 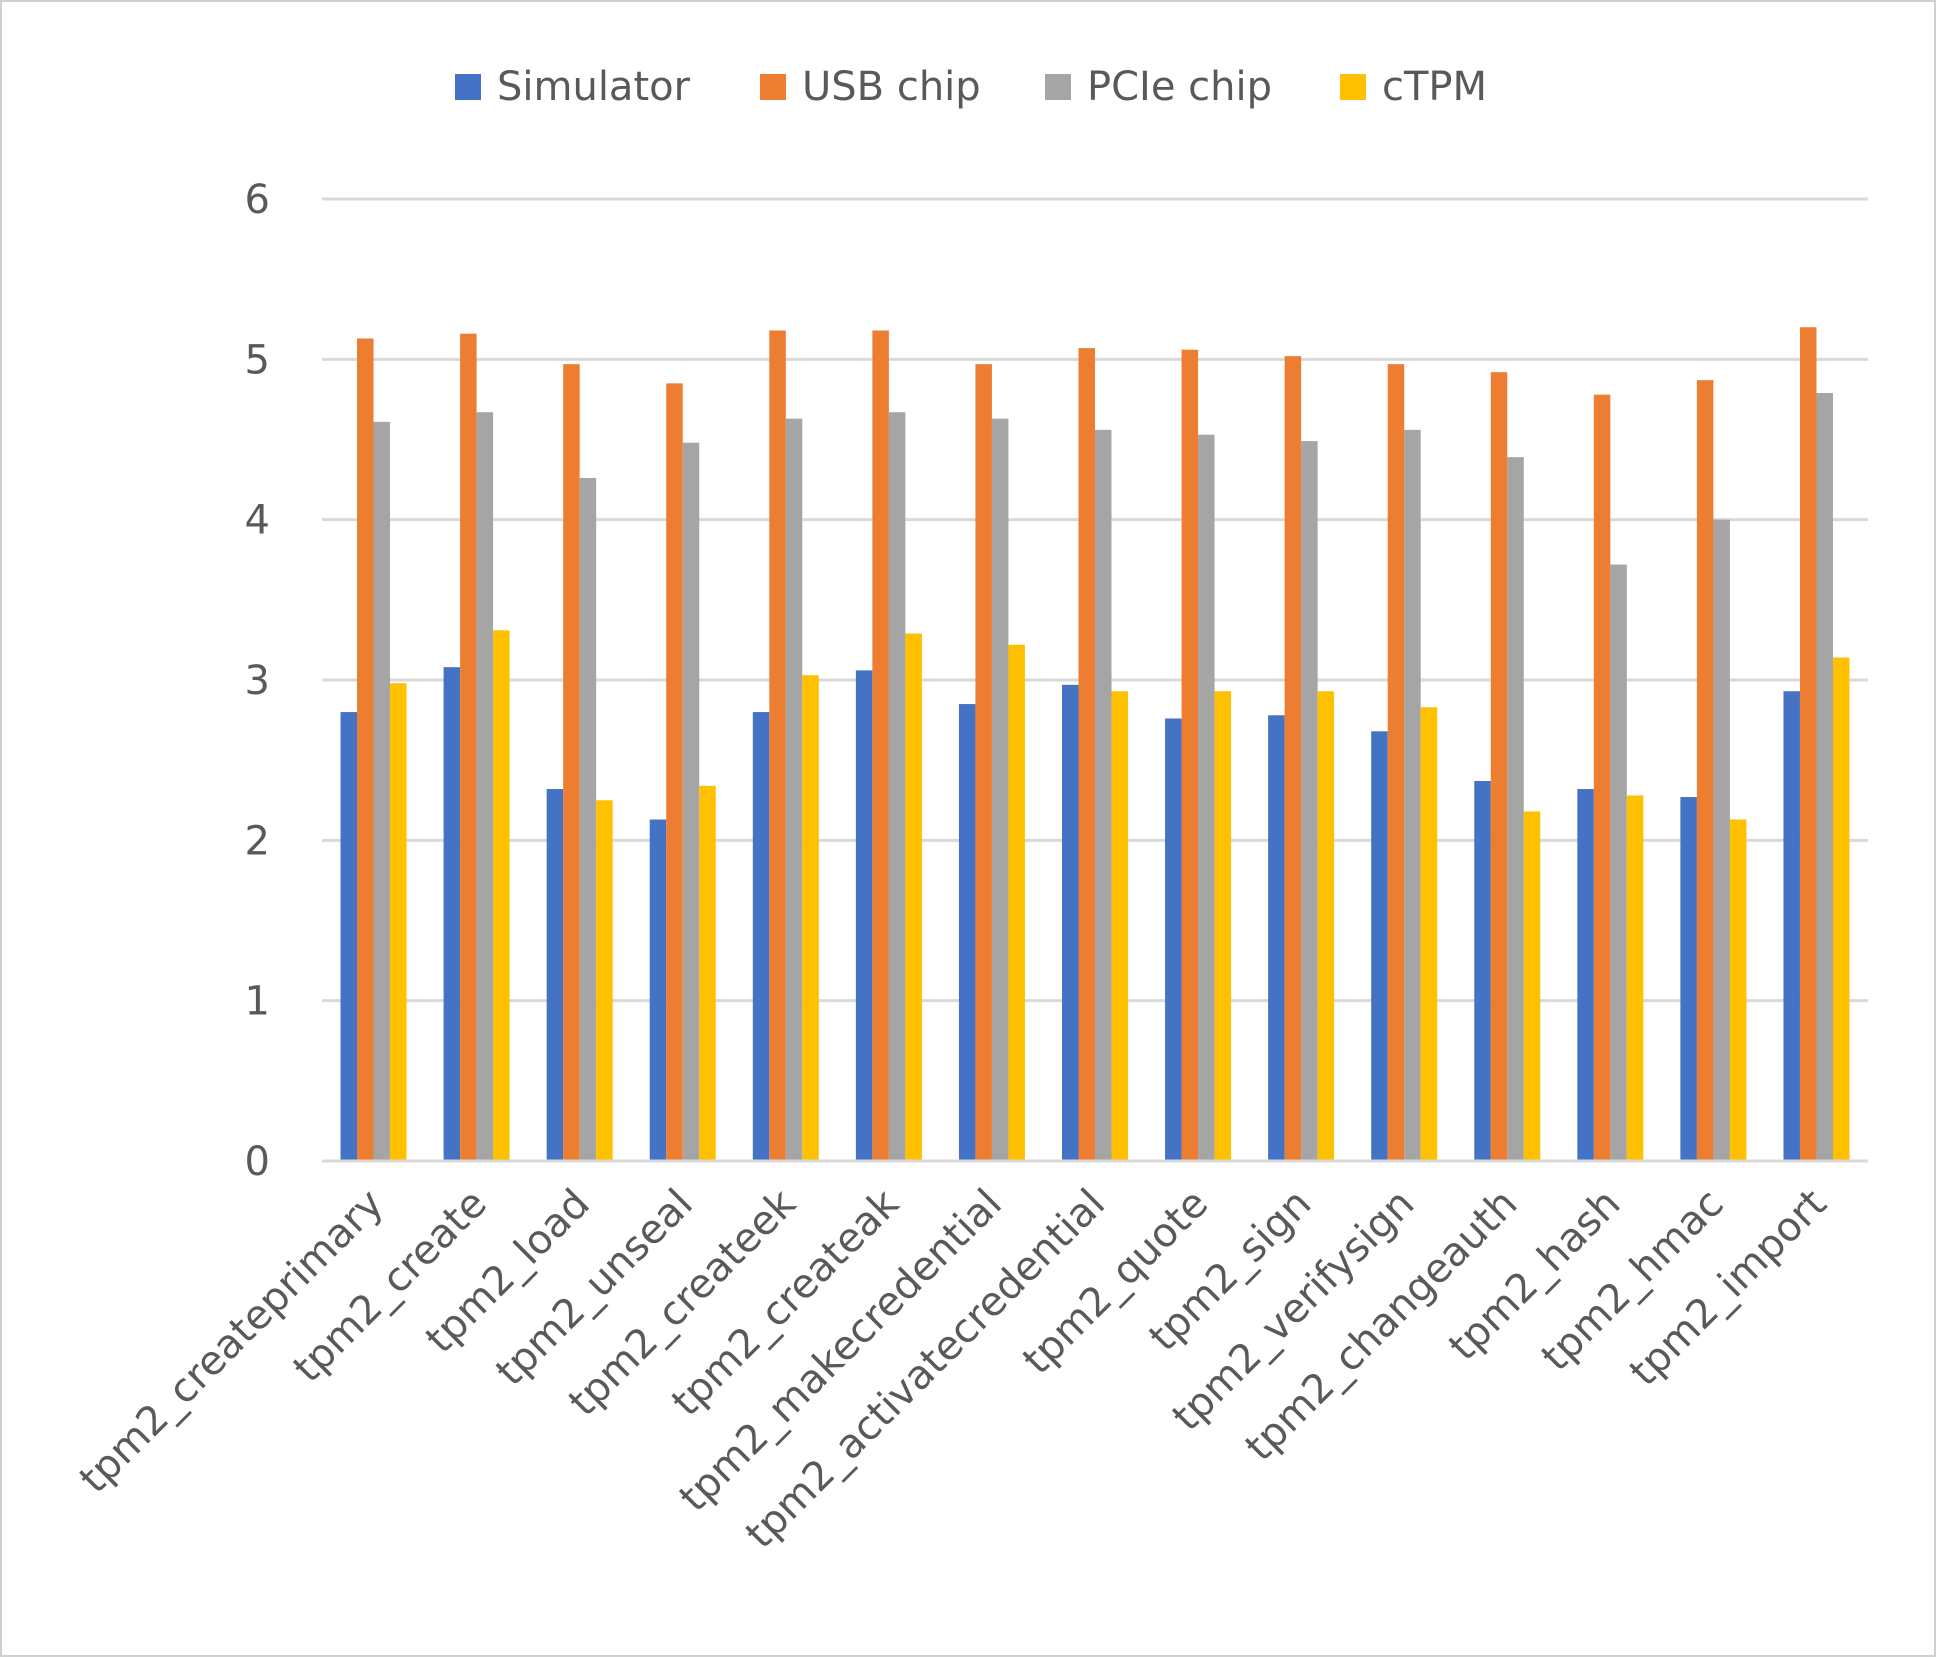 I want to click on bar-usb-chip-tpm2_createprimary, so click(x=365, y=749).